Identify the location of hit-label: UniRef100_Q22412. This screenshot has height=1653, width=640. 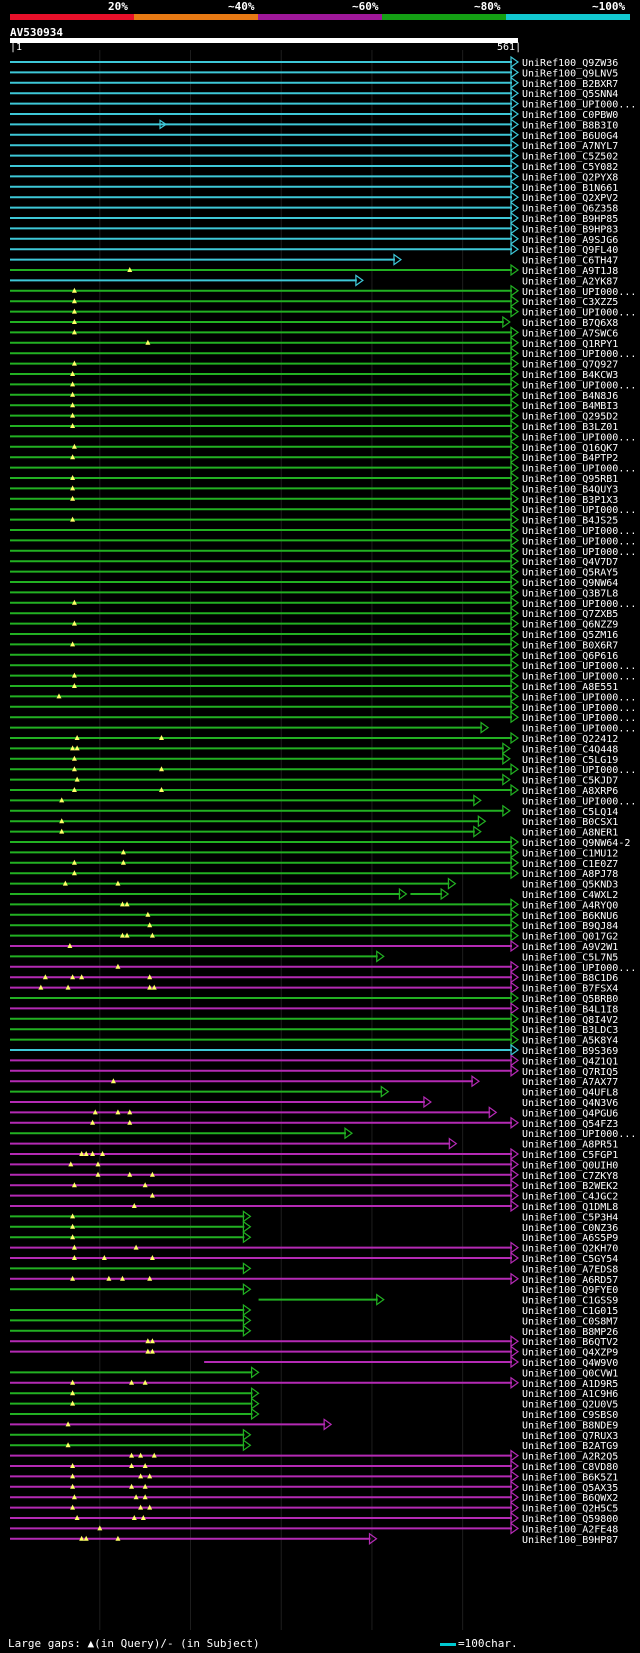
(570, 739).